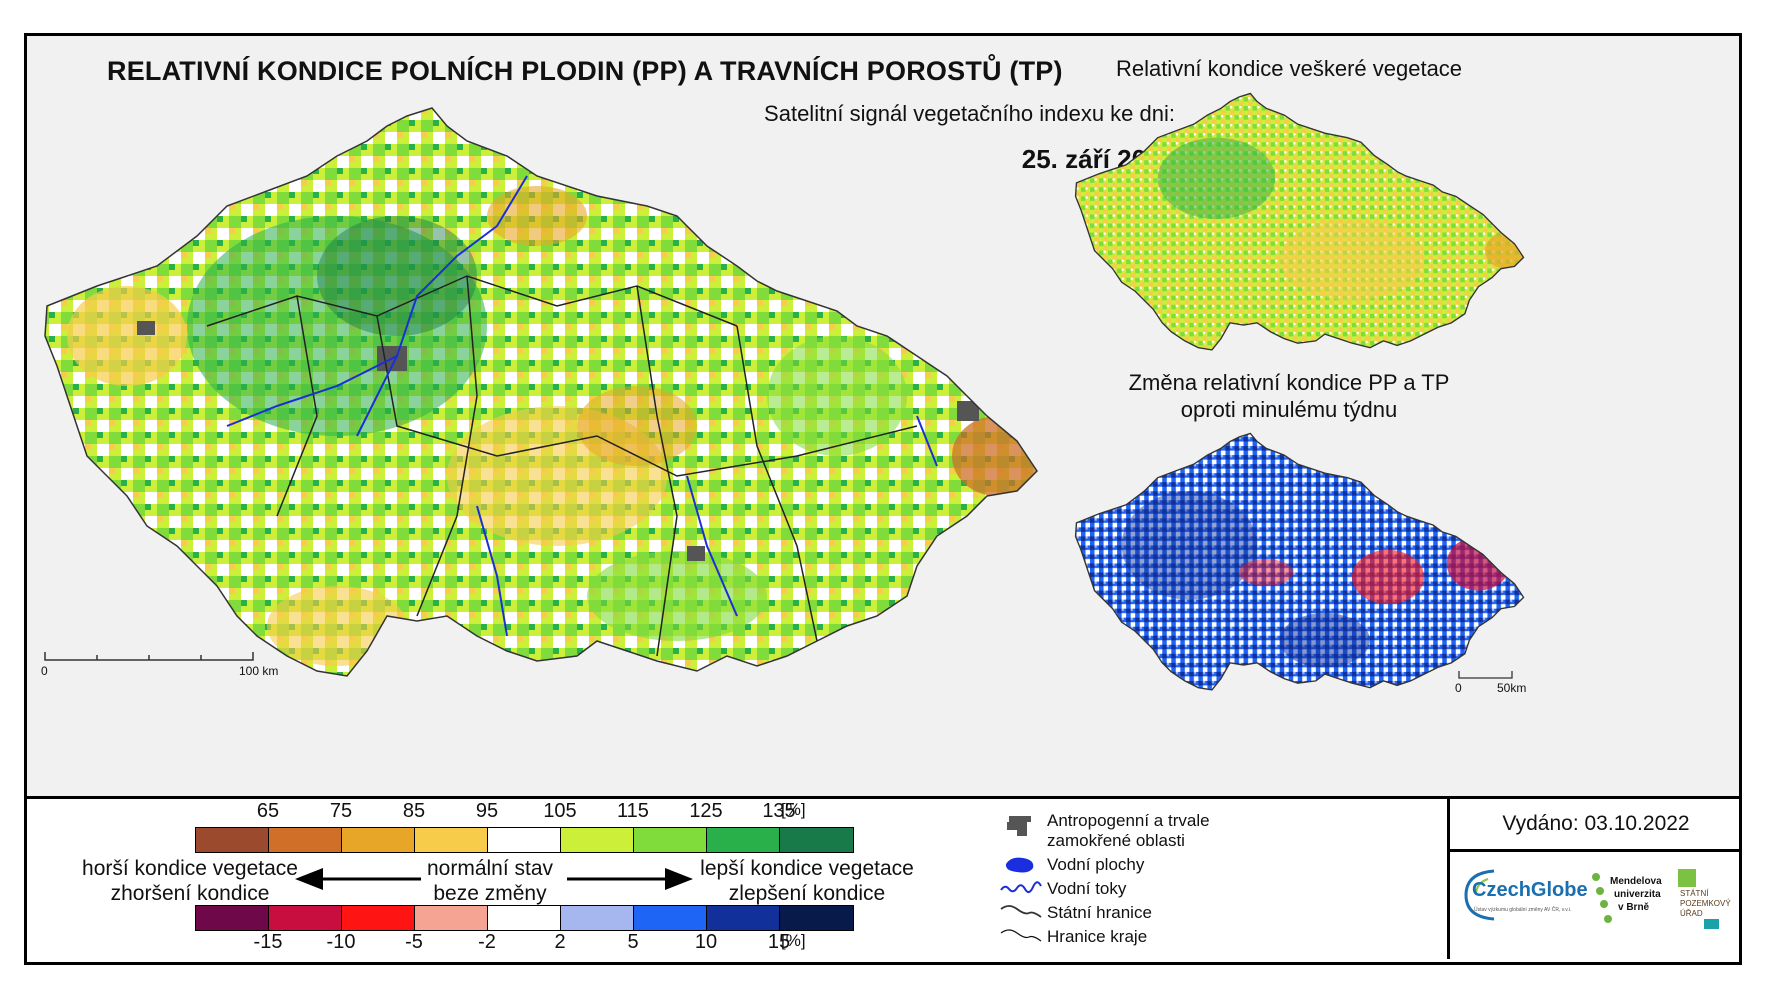  What do you see at coordinates (807, 868) in the screenshot?
I see `legend-better-line1: lepší kondice vegetace` at bounding box center [807, 868].